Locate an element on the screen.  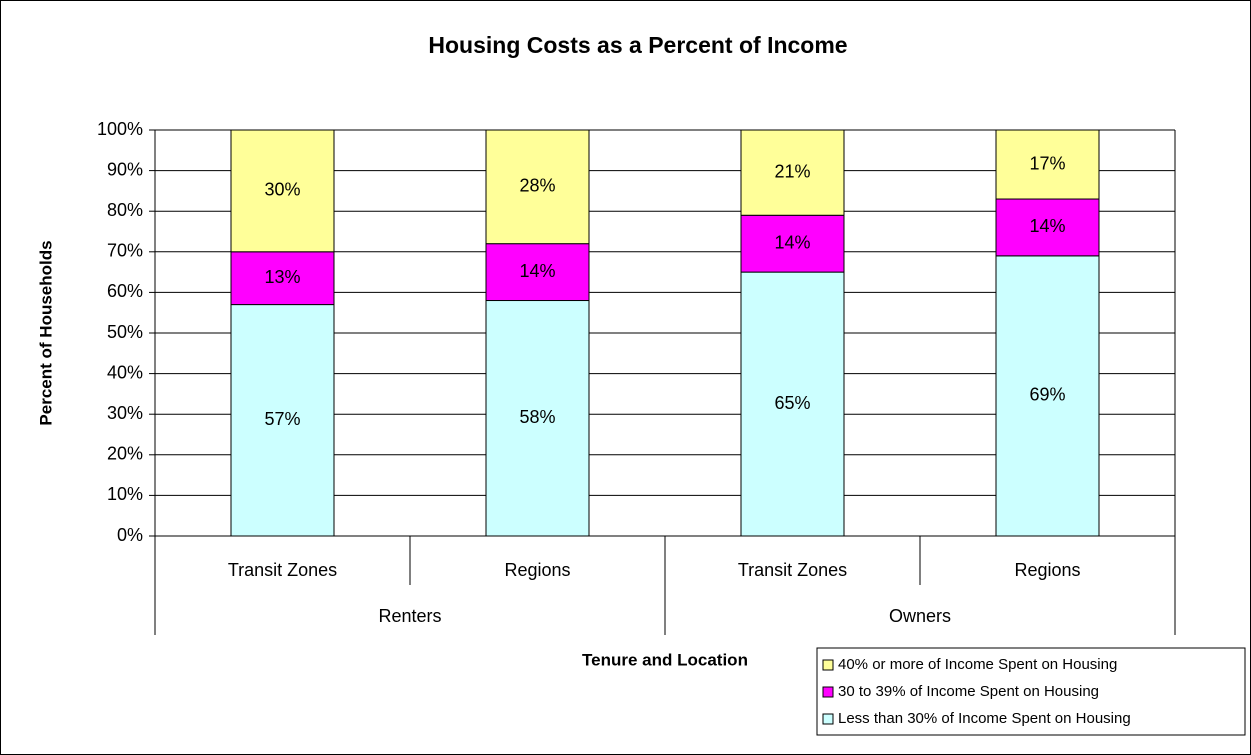
y-tick-label: 0% is located at coordinates (130, 535).